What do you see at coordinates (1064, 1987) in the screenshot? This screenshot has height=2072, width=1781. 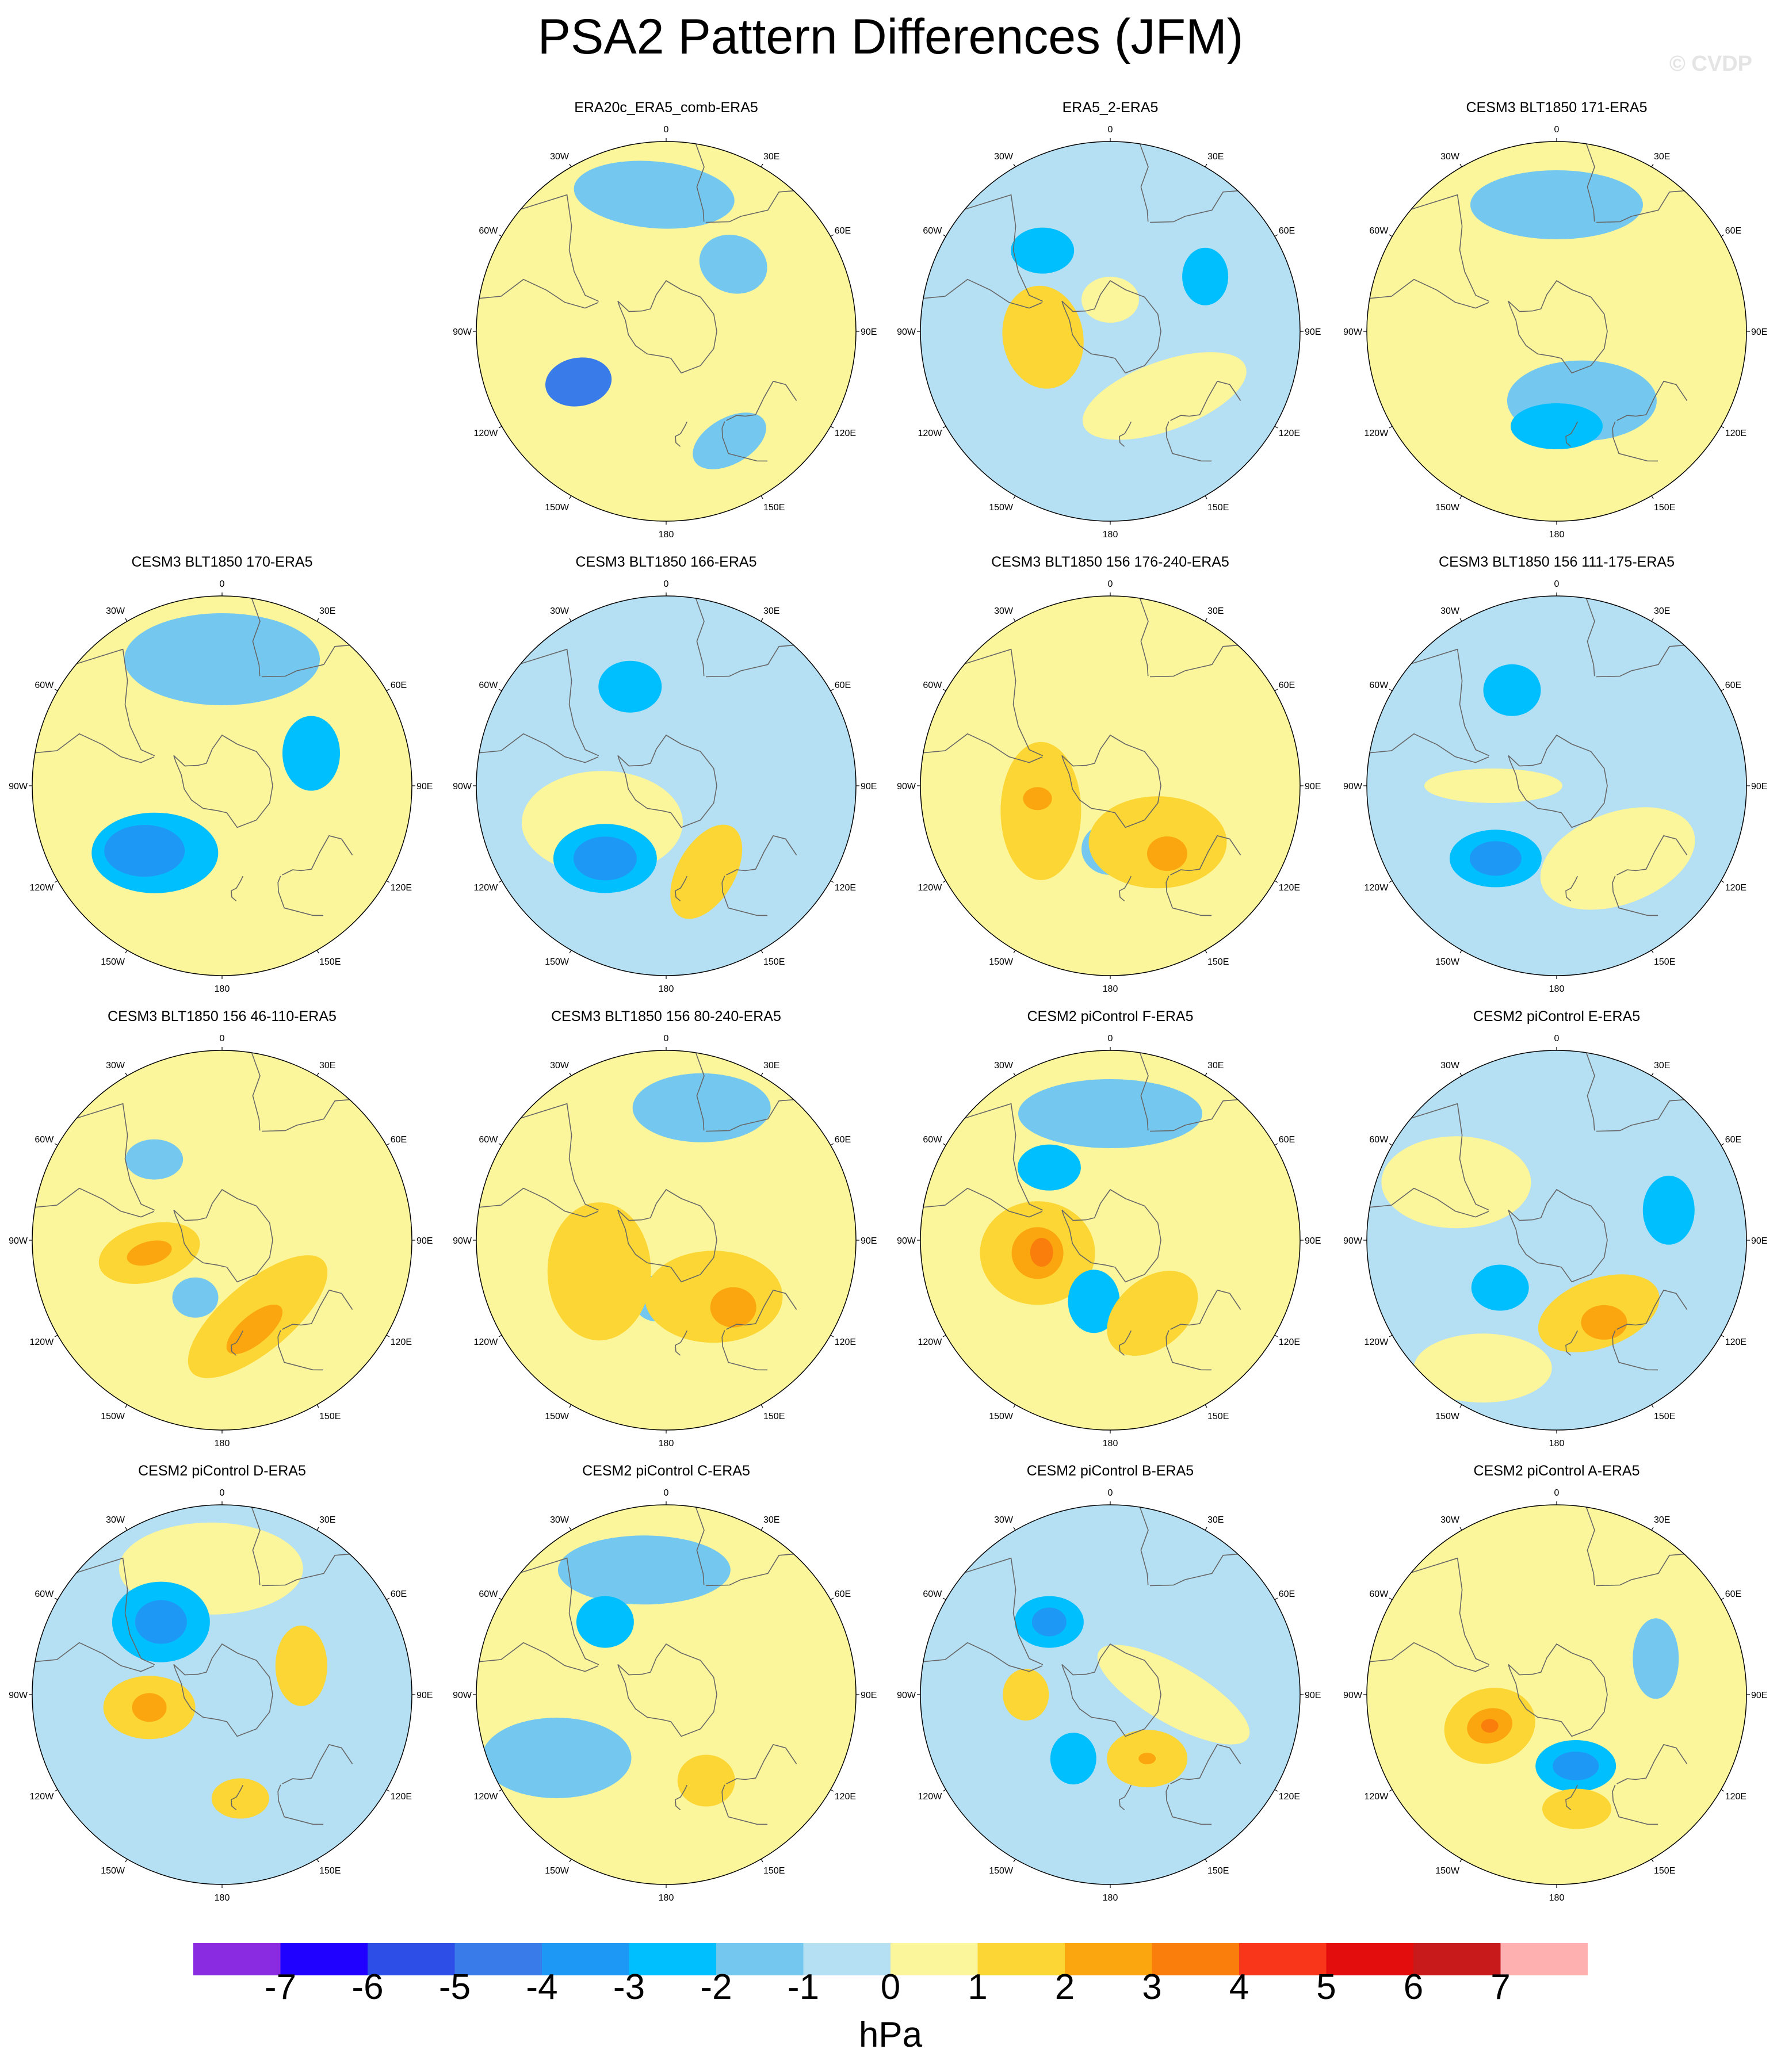 I see `colorbar-tick: 2` at bounding box center [1064, 1987].